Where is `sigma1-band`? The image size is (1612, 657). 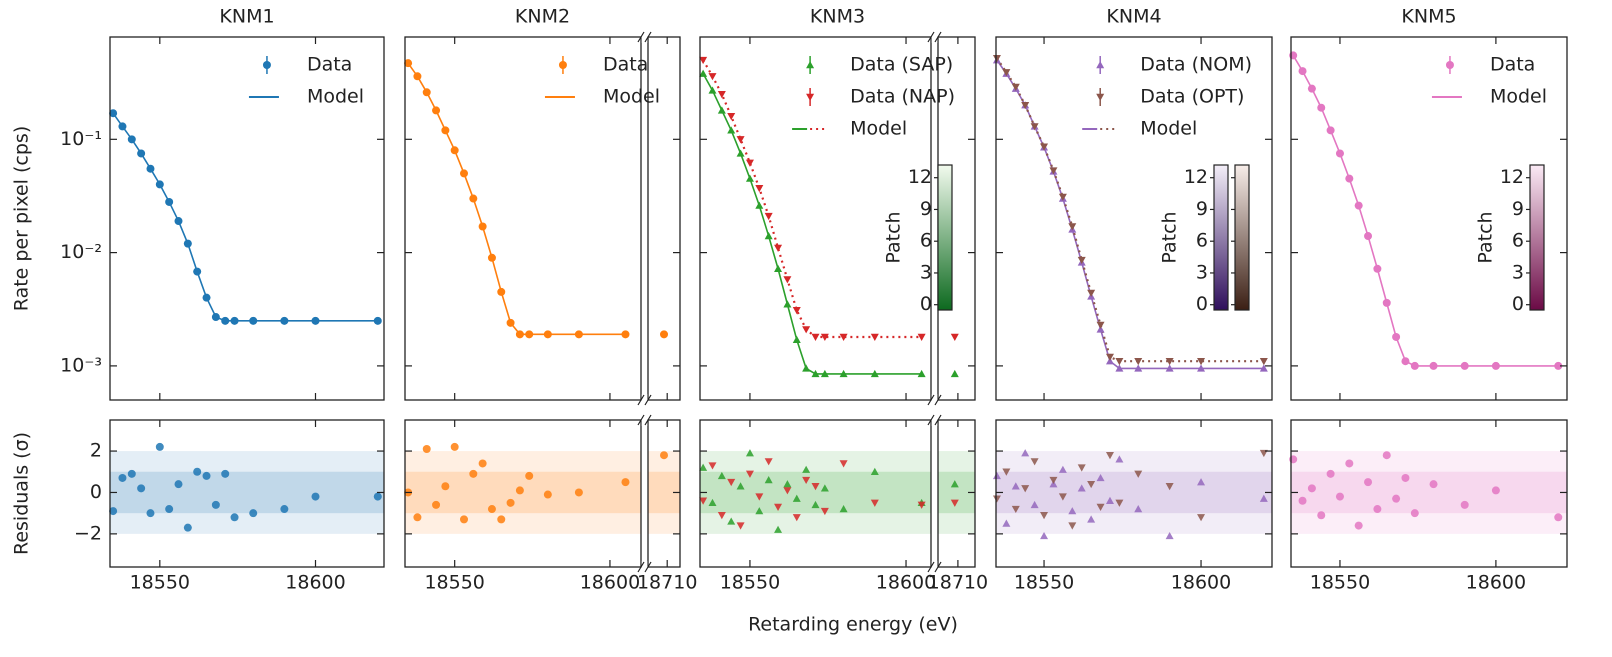 sigma1-band is located at coordinates (247, 492).